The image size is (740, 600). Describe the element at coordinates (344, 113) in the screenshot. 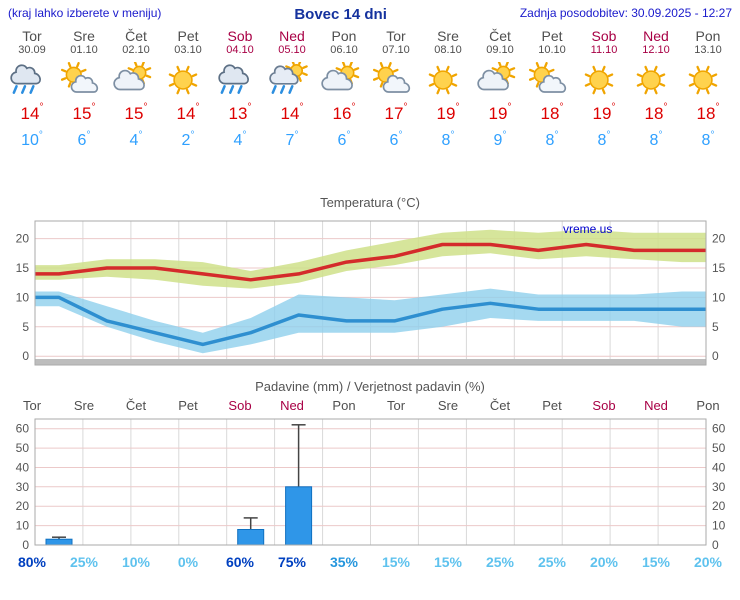

I see `temp-max: 16°` at that location.